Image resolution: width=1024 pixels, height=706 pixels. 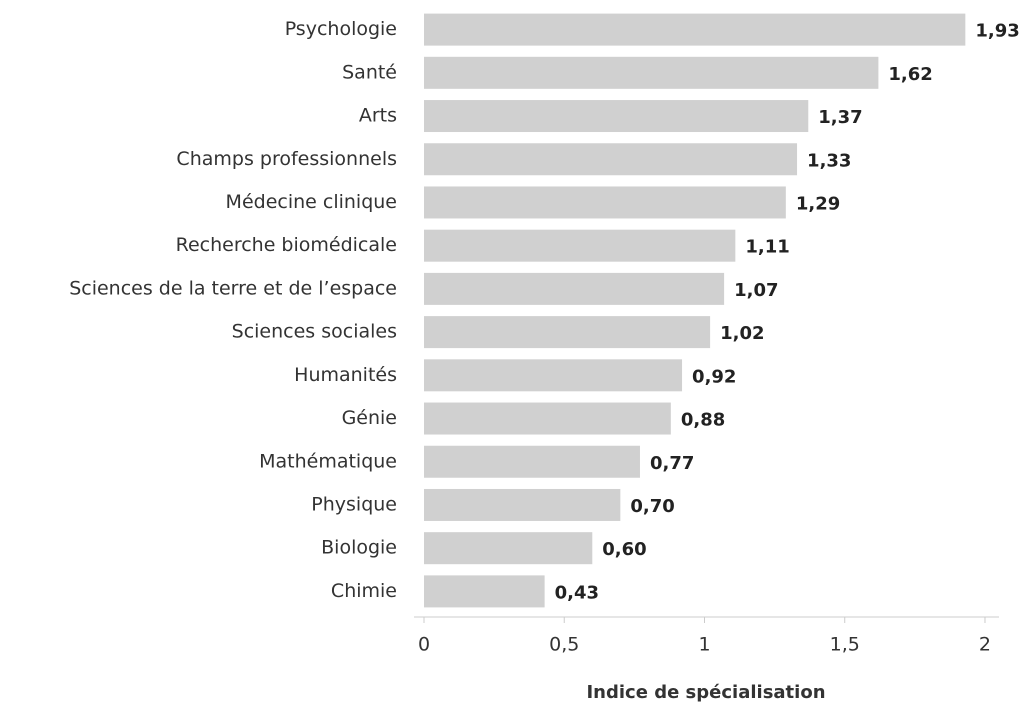 What do you see at coordinates (767, 247) in the screenshot?
I see `value-label: 1,11` at bounding box center [767, 247].